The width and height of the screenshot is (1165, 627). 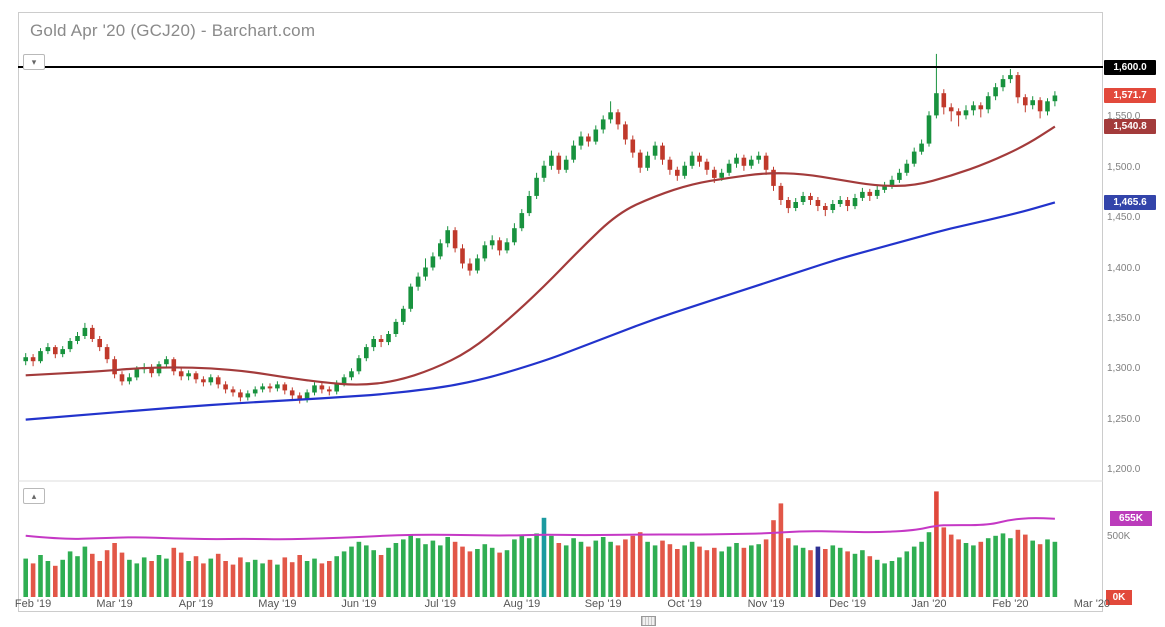 I want to click on volume-zero-badge: 0K, so click(x=1119, y=597).